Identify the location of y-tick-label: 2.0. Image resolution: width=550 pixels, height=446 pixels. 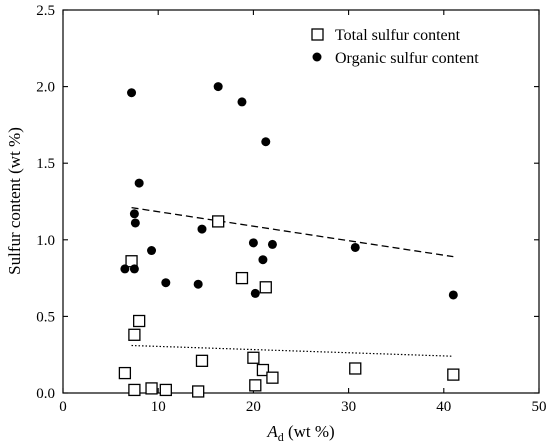
(45, 88).